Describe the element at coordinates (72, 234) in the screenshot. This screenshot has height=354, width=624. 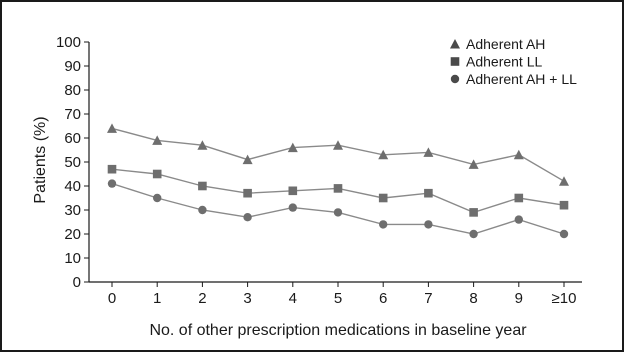
I see `y-tick-label: 20` at that location.